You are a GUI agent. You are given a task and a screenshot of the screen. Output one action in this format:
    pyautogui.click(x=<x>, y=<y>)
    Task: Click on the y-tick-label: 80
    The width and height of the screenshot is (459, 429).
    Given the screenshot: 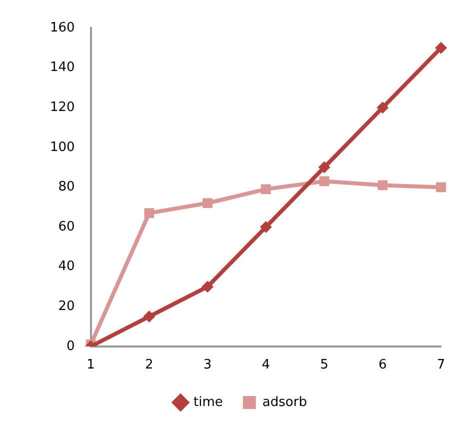 What is the action you would take?
    pyautogui.click(x=66, y=187)
    